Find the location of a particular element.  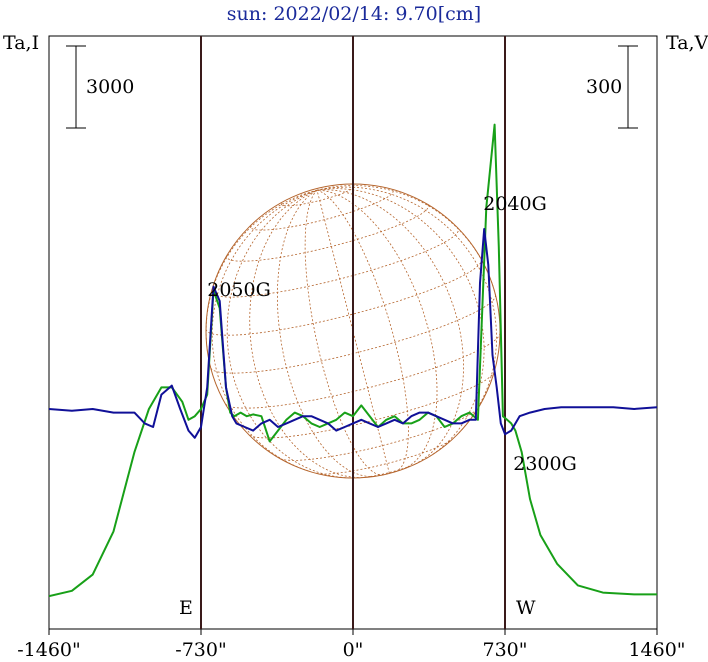

x-tick-label: 1460" is located at coordinates (656, 650).